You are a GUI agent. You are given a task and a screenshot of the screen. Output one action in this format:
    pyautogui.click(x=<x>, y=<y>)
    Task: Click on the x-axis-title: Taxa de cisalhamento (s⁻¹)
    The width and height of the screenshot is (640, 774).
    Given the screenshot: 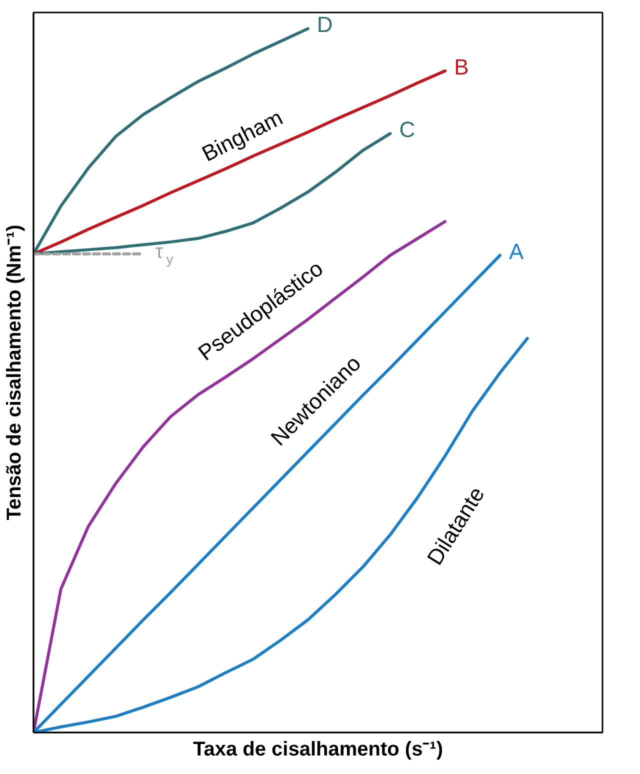 What is the action you would take?
    pyautogui.click(x=318, y=749)
    